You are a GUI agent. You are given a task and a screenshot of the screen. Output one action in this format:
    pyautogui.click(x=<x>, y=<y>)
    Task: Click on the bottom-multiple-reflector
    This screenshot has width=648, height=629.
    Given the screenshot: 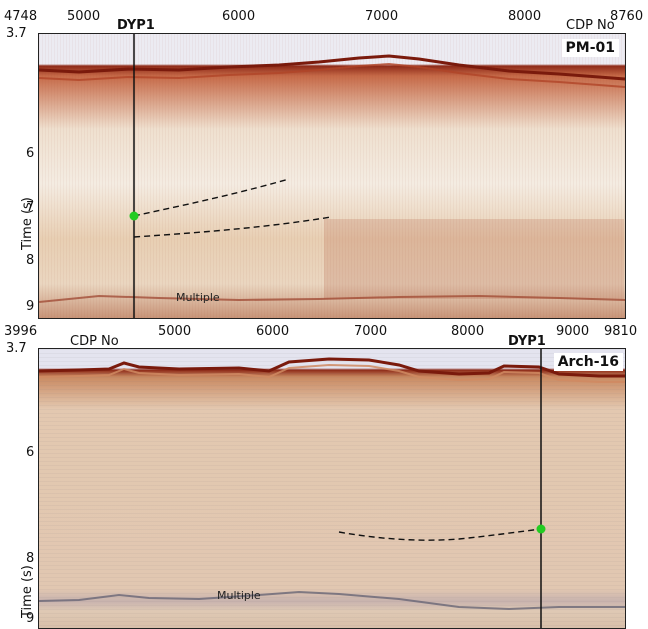 What is the action you would take?
    pyautogui.click(x=332, y=600)
    